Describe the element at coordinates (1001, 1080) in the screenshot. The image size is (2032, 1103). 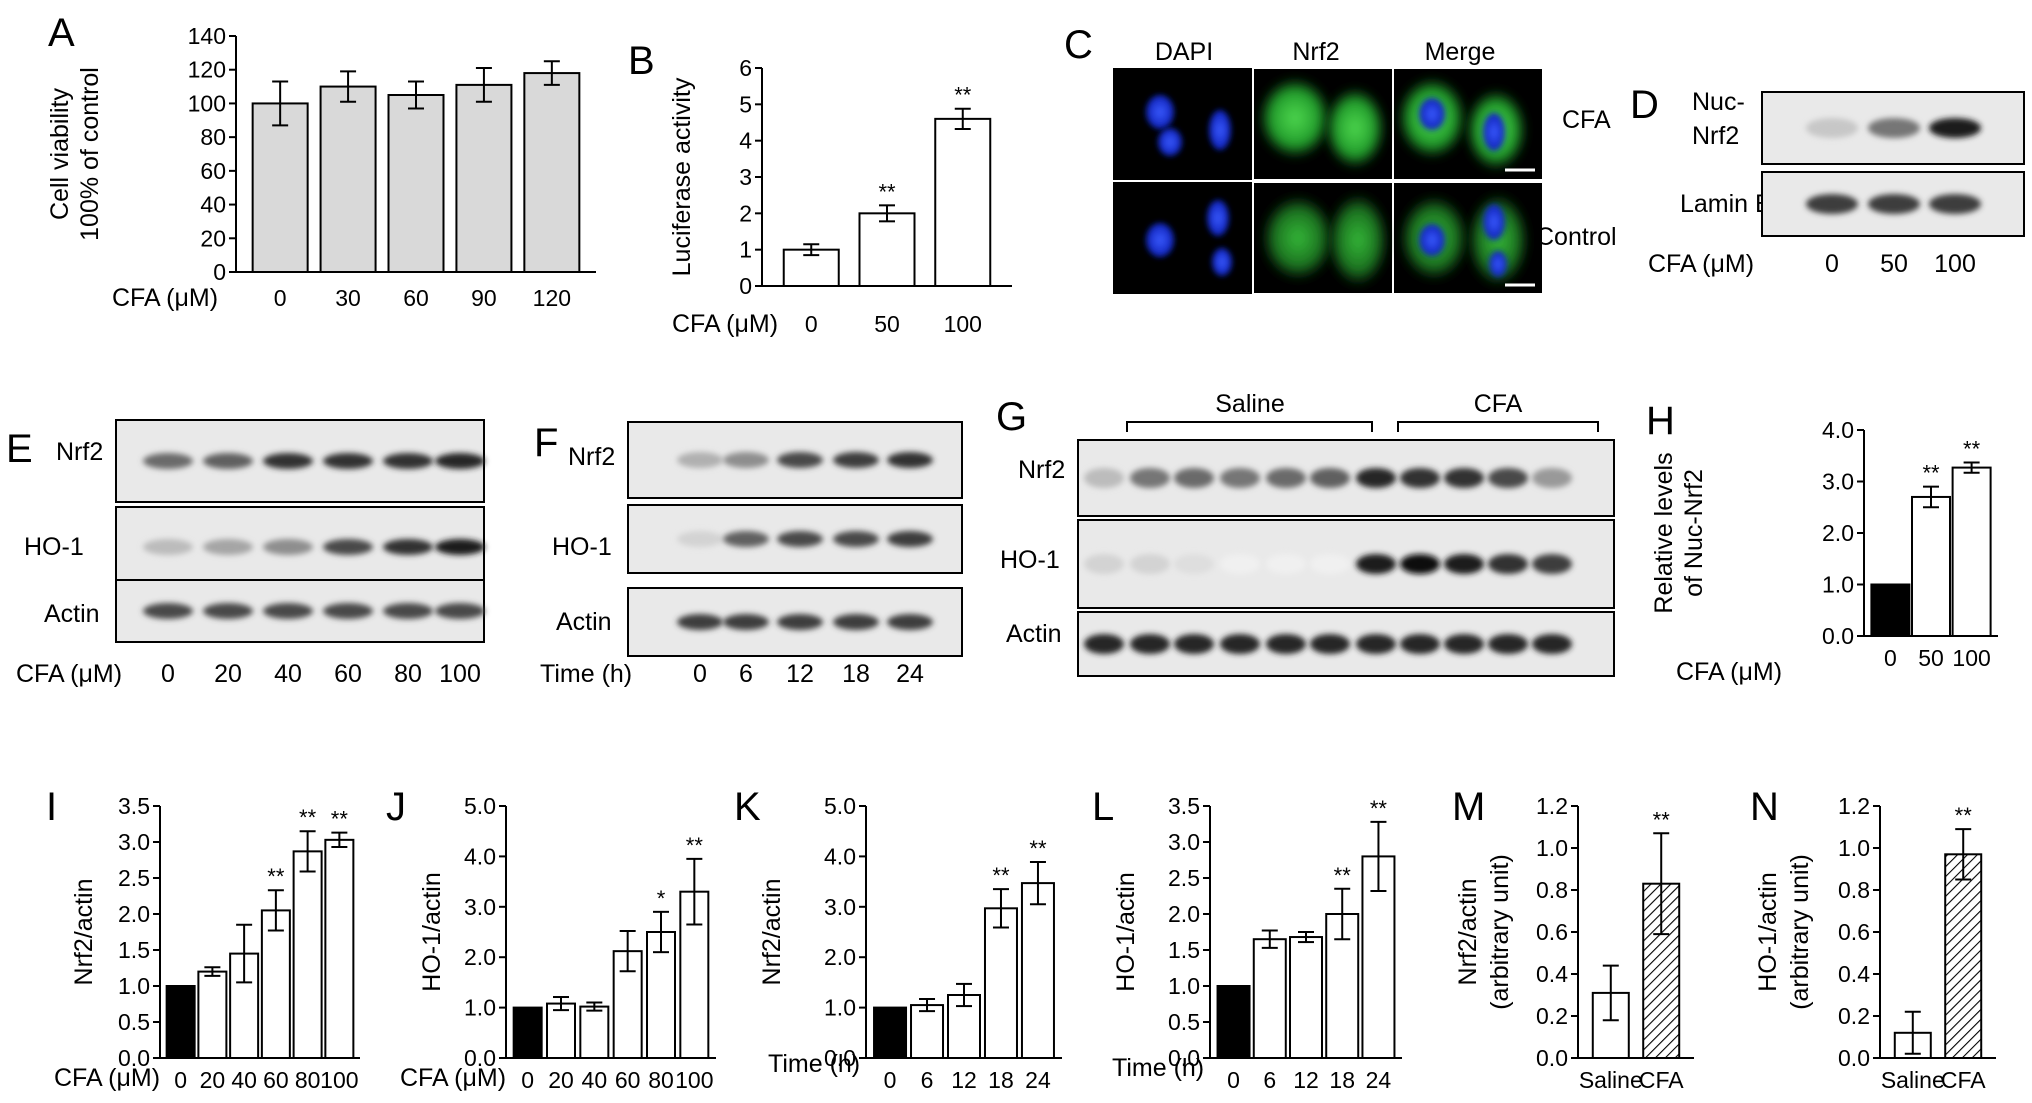
I see `x-tick-label: 18` at that location.